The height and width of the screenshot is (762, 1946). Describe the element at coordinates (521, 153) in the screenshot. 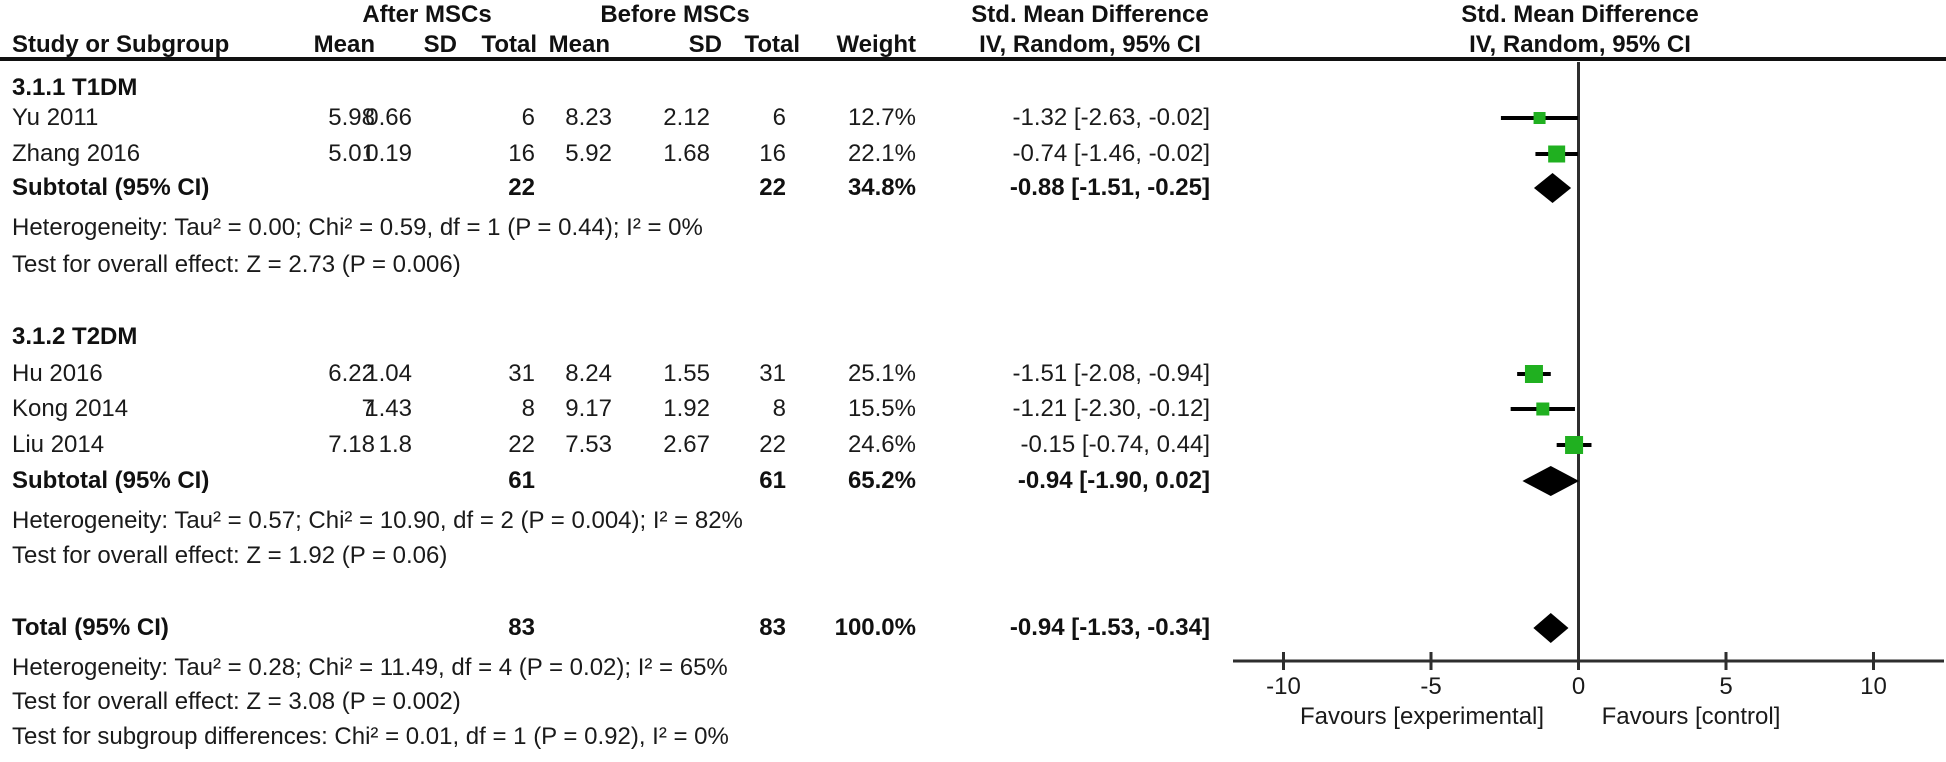

I see `total-after: 16` at that location.